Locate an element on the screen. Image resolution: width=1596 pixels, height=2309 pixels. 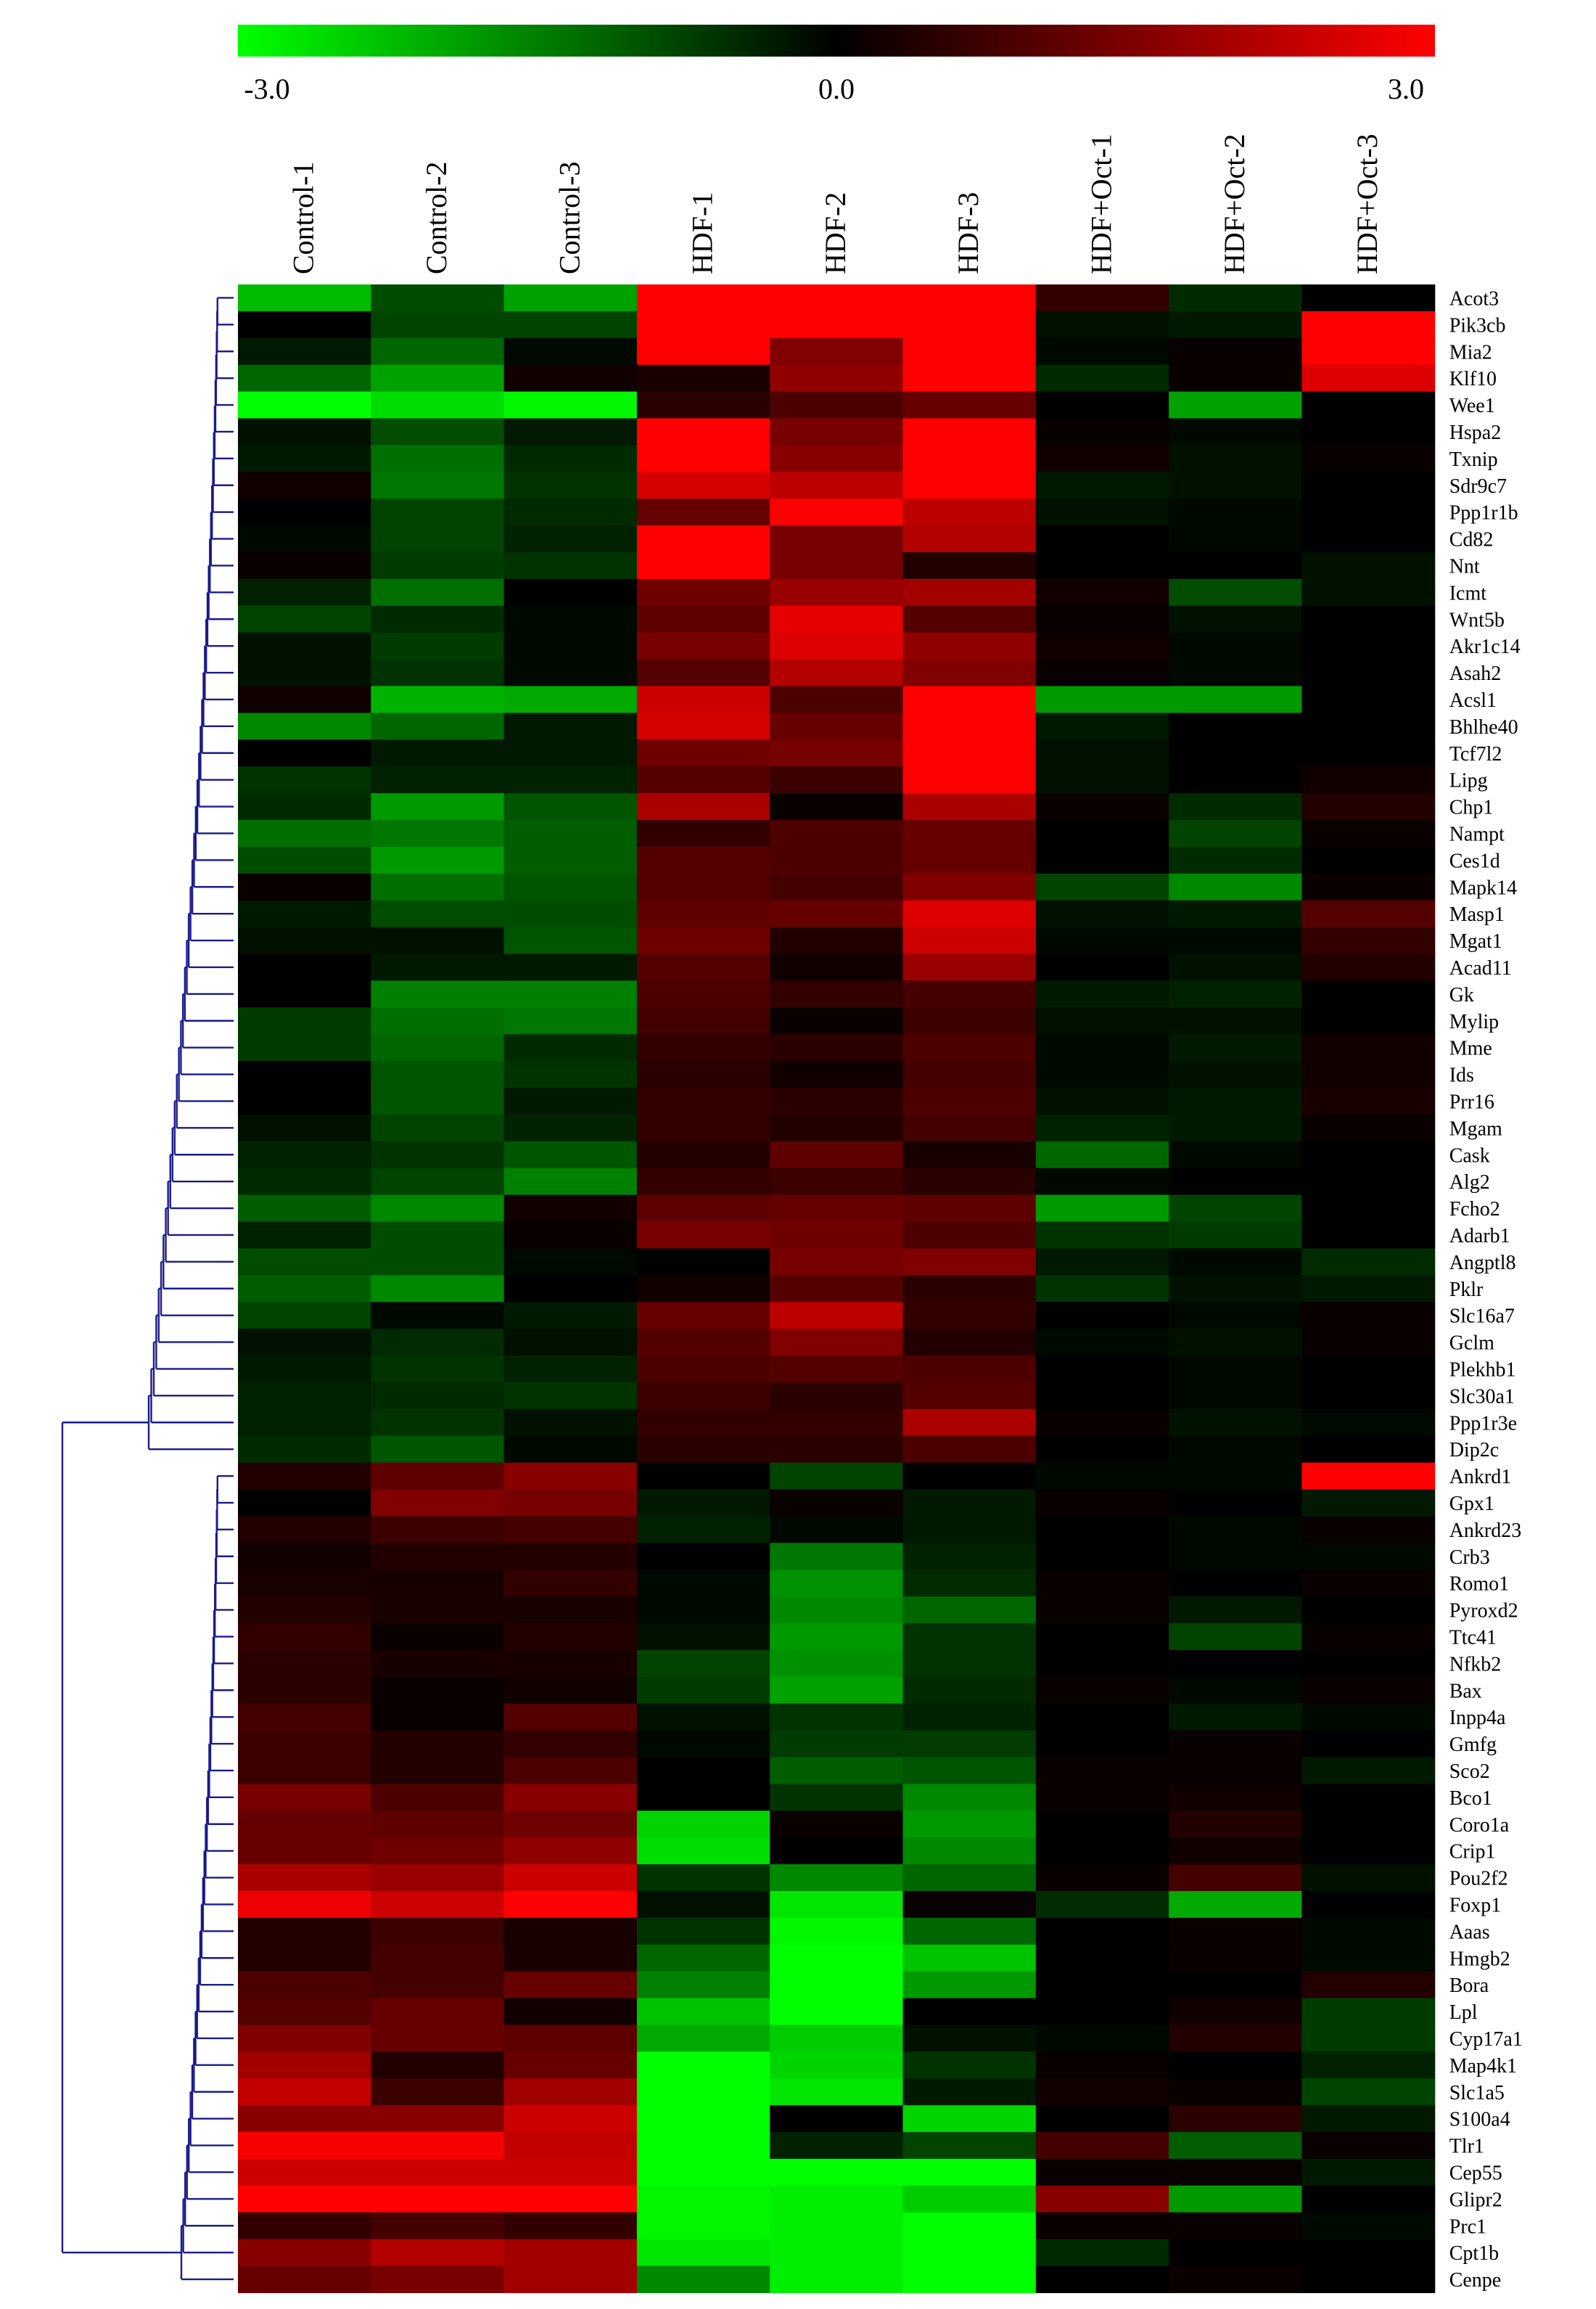
row-label: Cpt1b is located at coordinates (1474, 2253).